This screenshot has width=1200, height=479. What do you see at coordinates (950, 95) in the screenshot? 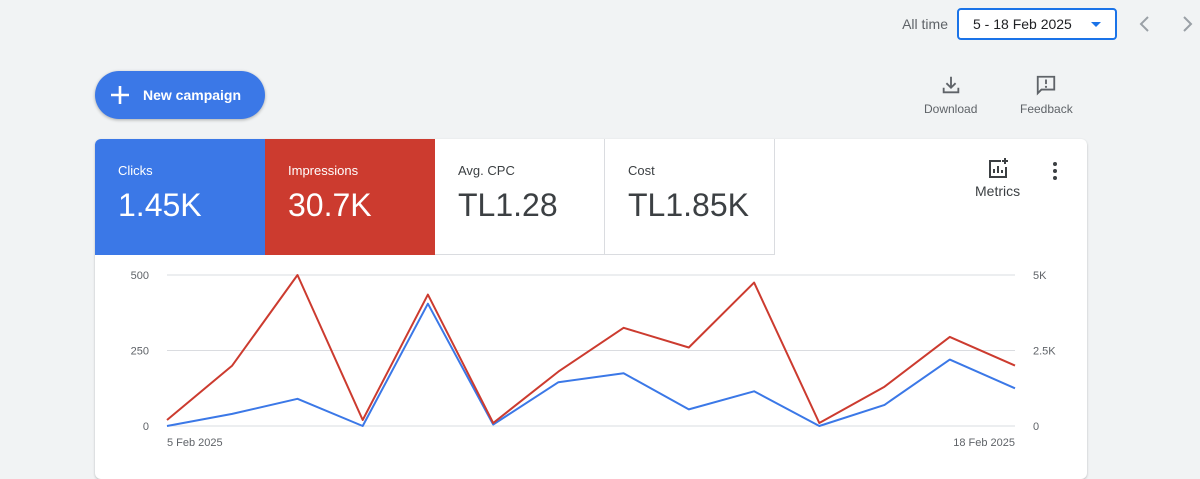
I see `download-button: Download` at bounding box center [950, 95].